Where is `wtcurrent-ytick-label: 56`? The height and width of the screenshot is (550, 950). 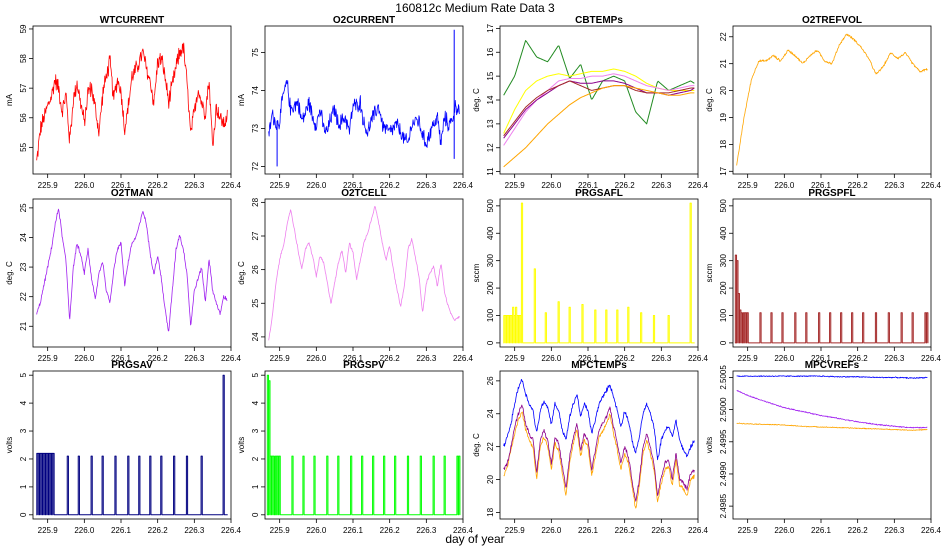 wtcurrent-ytick-label: 56 is located at coordinates (23, 117).